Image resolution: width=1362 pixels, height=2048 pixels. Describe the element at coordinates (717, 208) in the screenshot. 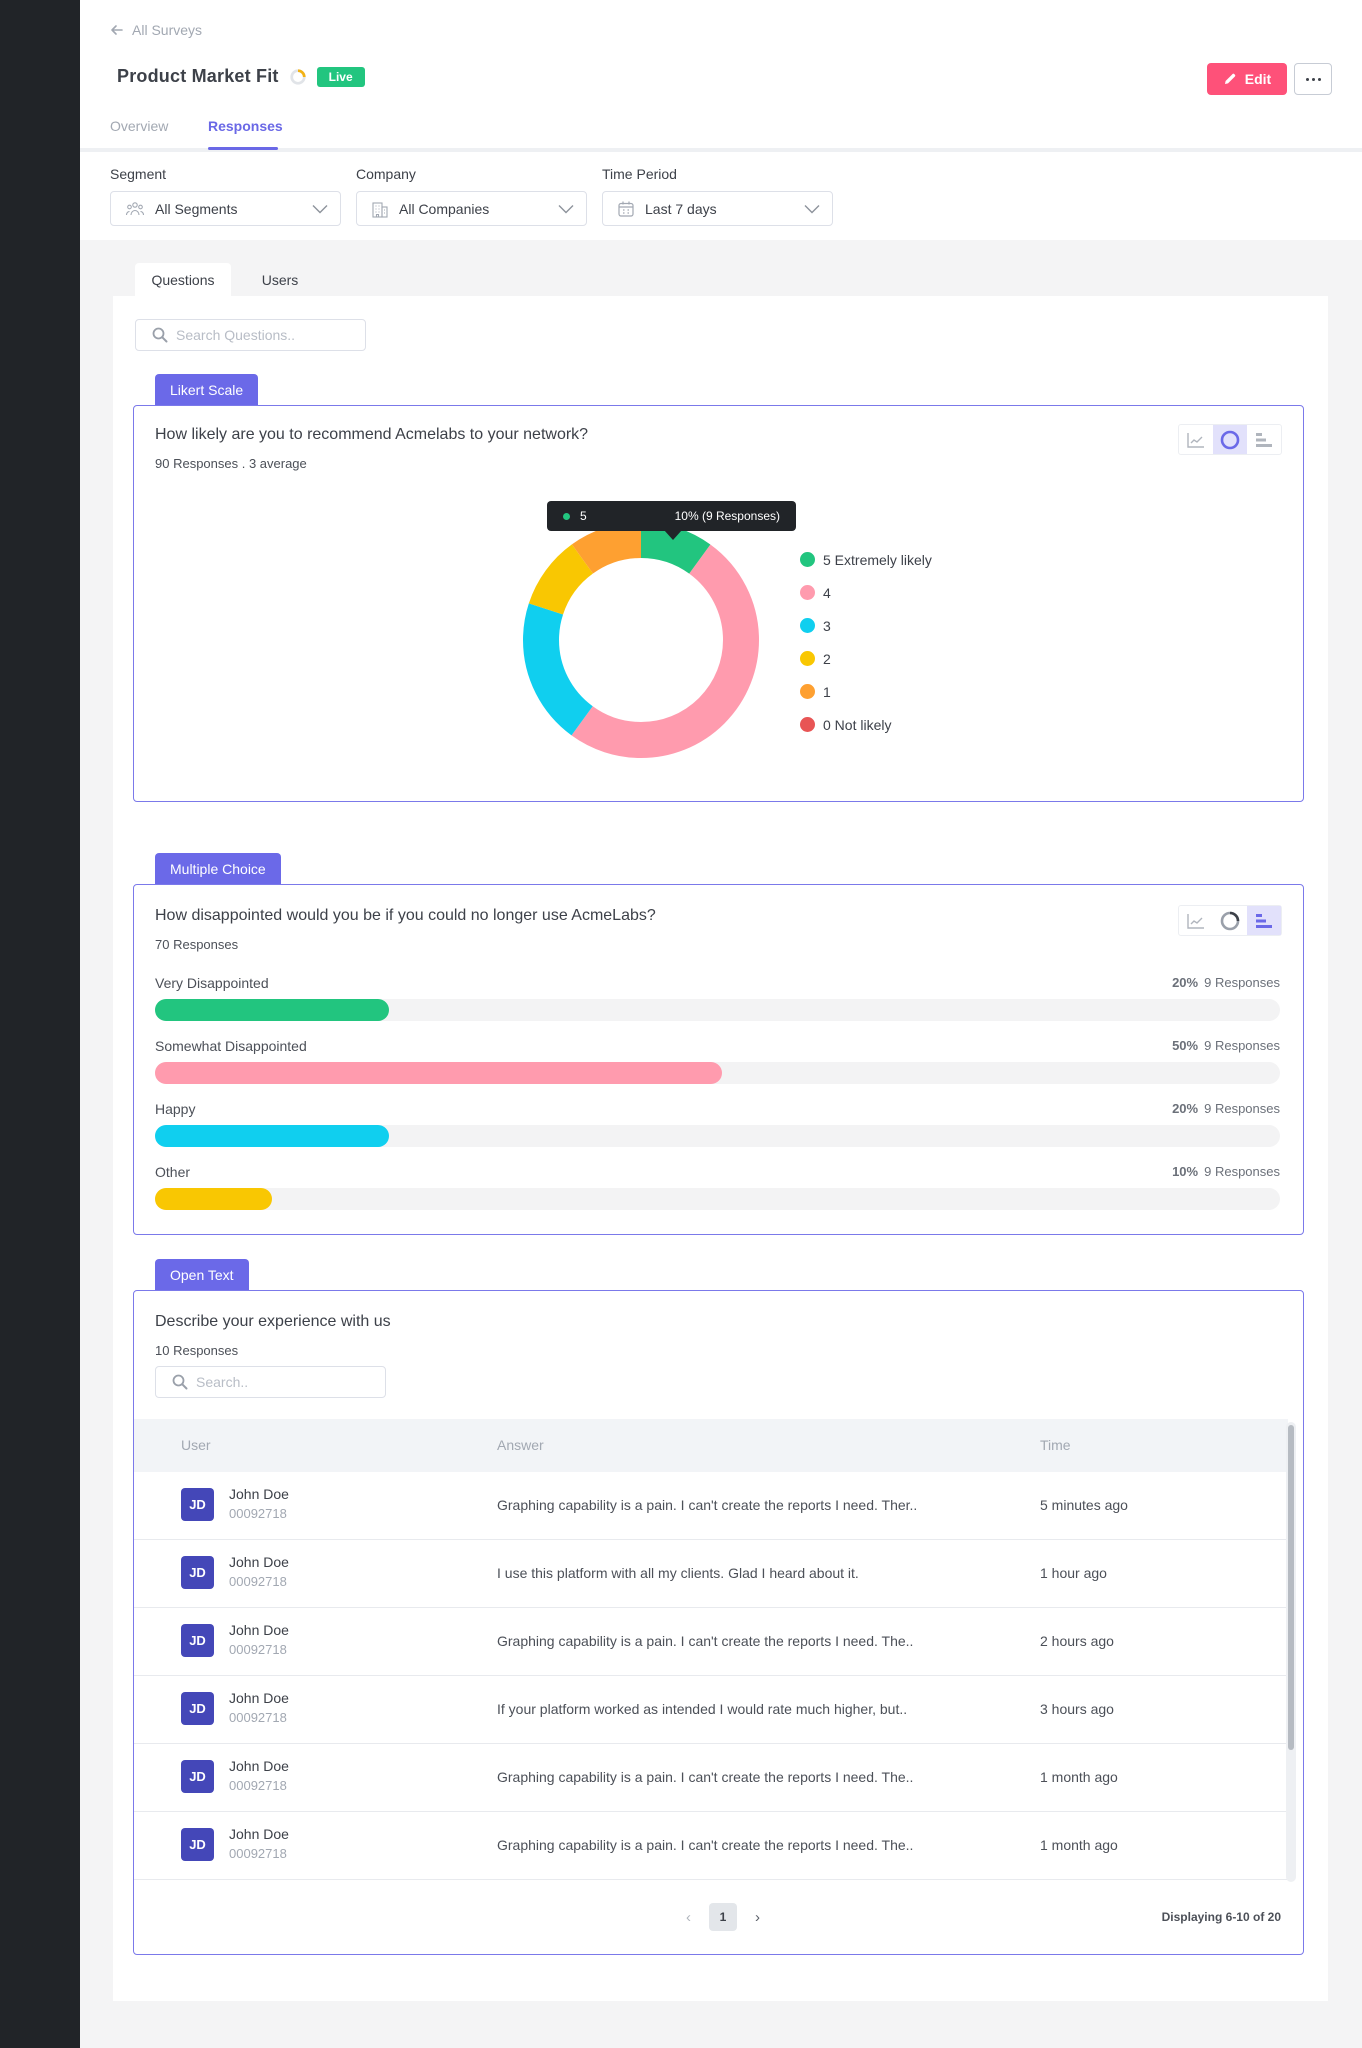

I see `time-period-select: Last 7 days` at that location.